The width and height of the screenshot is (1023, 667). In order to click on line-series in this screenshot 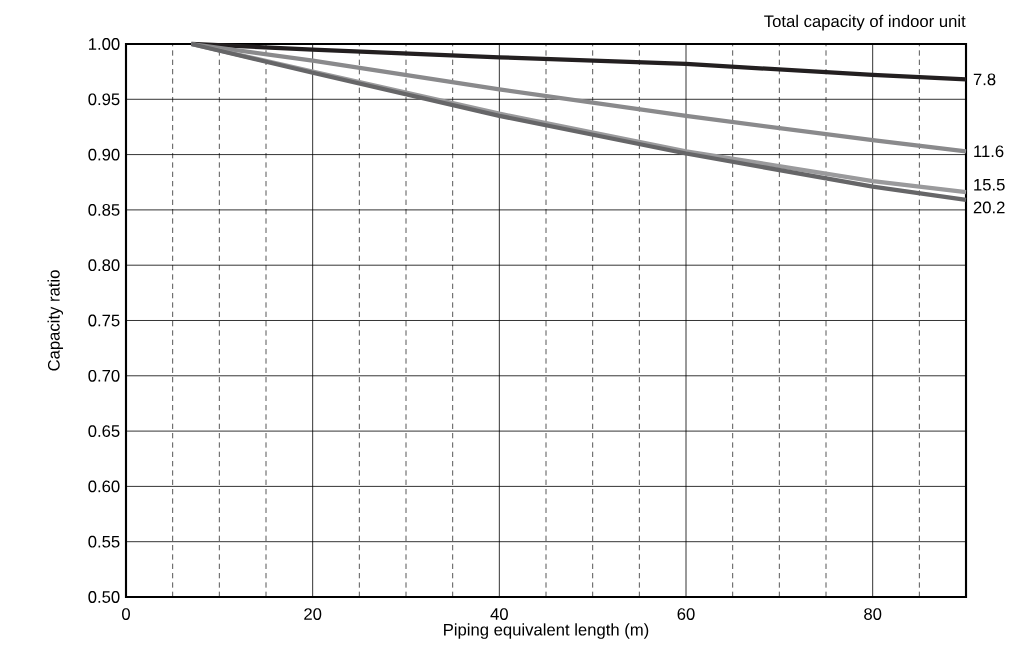, I will do `click(579, 61)`.